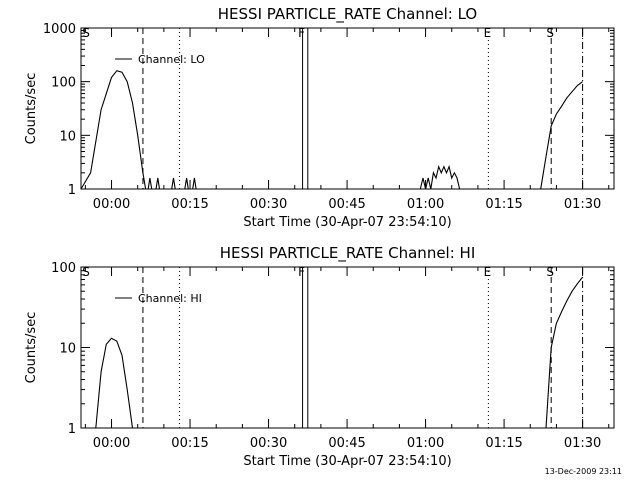 The height and width of the screenshot is (480, 640). What do you see at coordinates (347, 14) in the screenshot?
I see `chart-title: HESSI PARTICLE_RATE Channel: LO` at bounding box center [347, 14].